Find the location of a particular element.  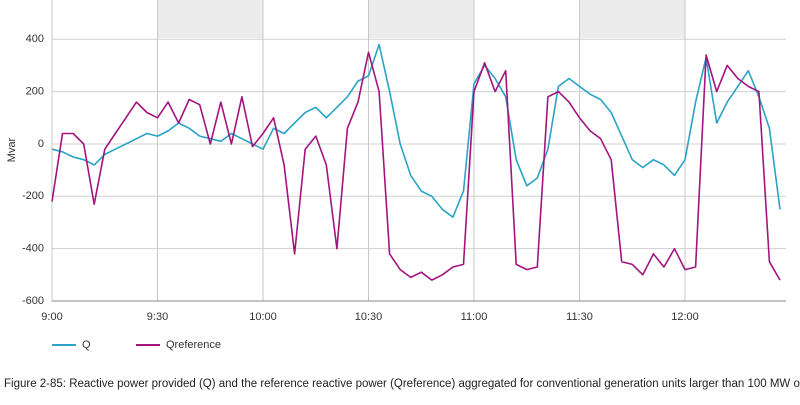

y-axis-label: Mvar is located at coordinates (12, 149).